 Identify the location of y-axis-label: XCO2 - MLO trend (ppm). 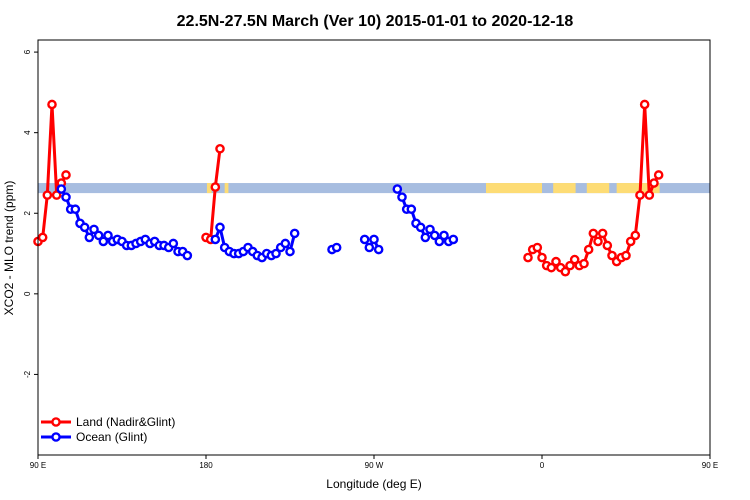
(9, 248).